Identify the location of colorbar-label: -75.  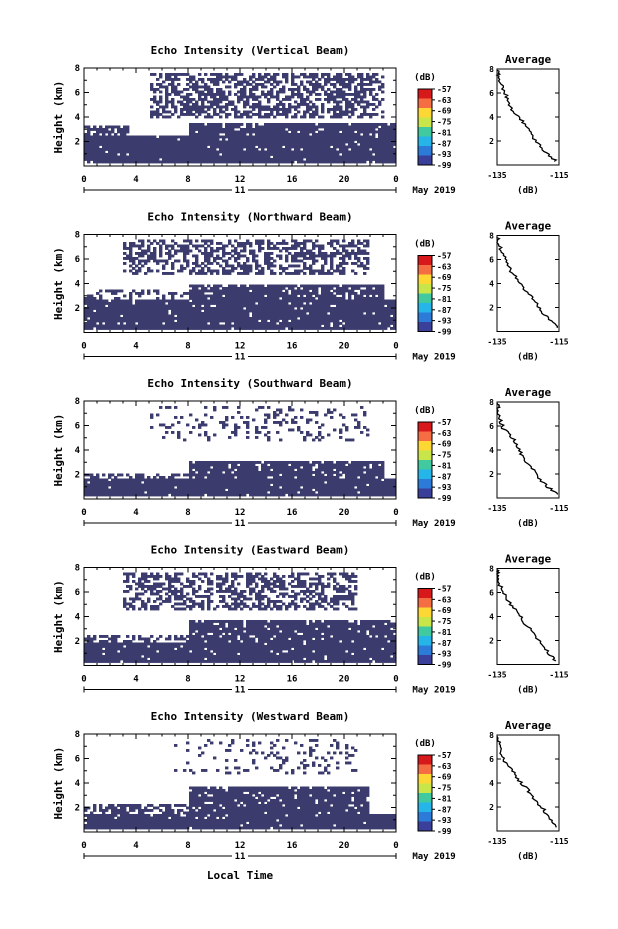
(444, 288).